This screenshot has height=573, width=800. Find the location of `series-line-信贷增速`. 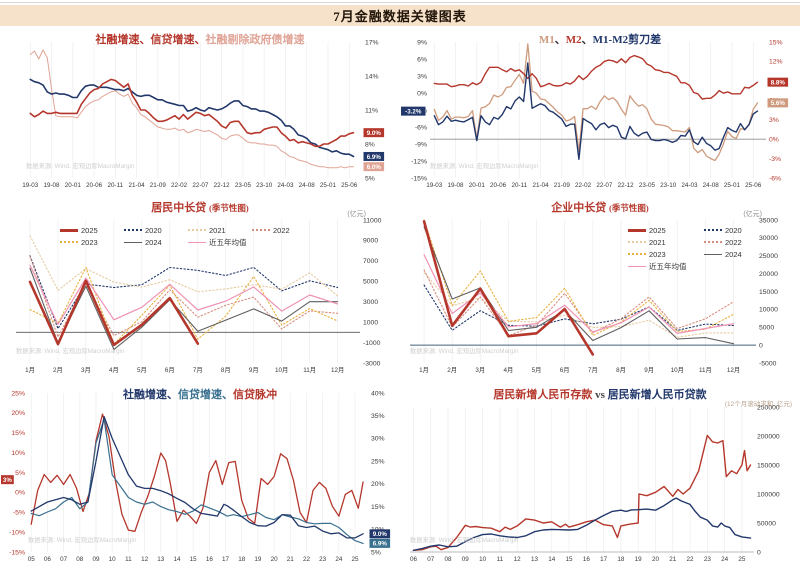

series-line-信贷增速 is located at coordinates (197, 481).